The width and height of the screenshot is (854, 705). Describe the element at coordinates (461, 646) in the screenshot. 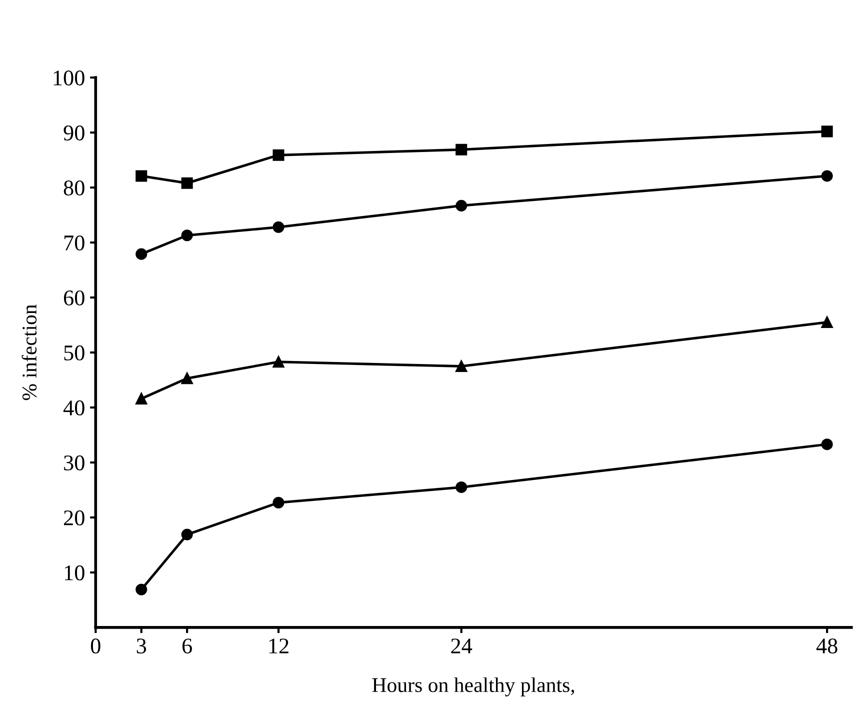

I see `x-tick-label: 24` at that location.